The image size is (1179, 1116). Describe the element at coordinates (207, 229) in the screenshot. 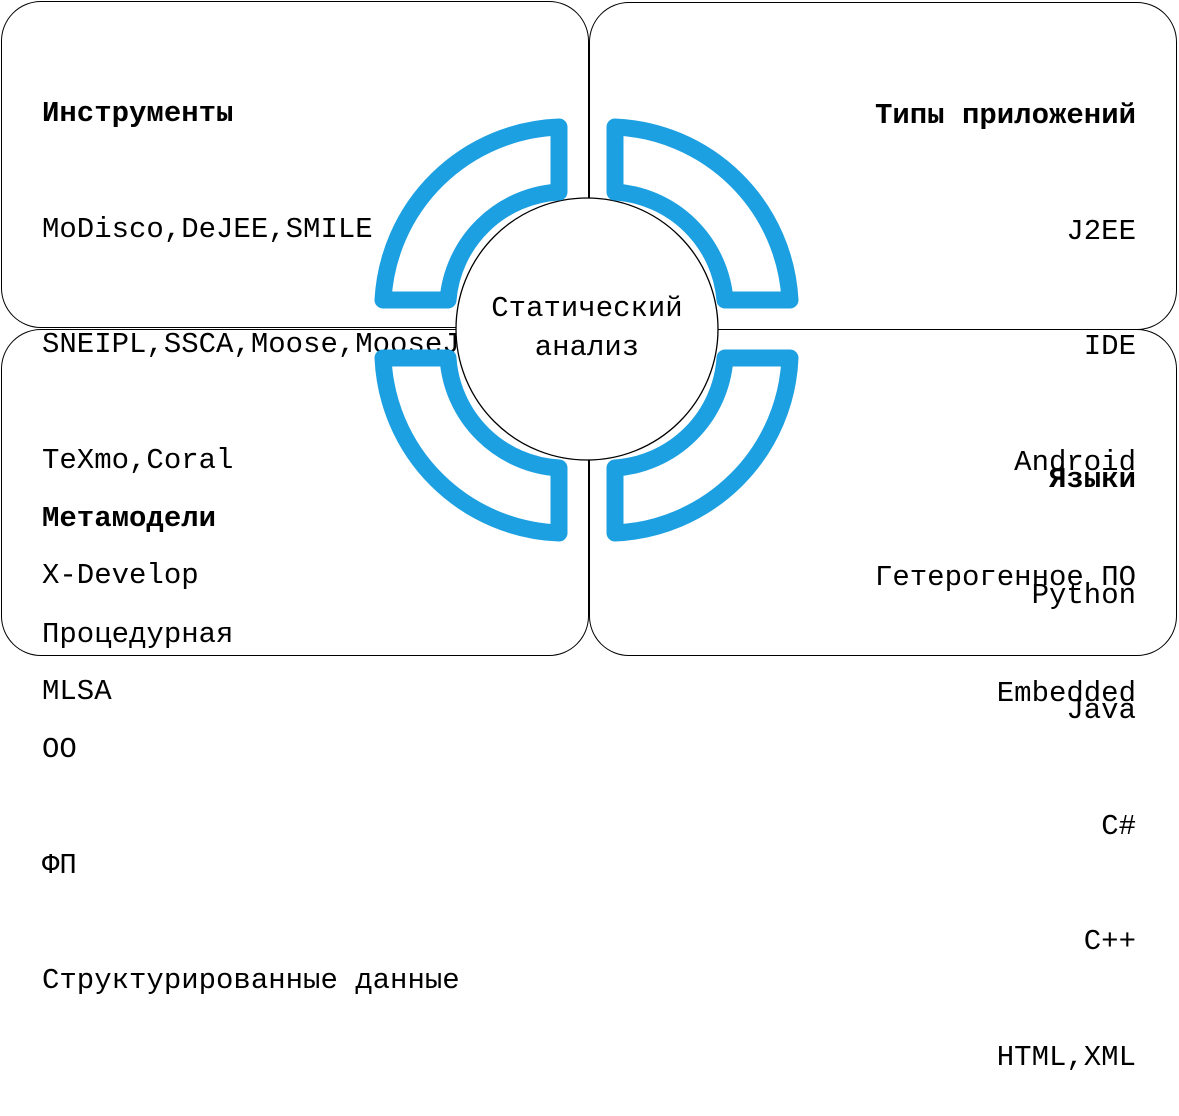

I see `tools-item: MoDisco,DeJEE,SMILE` at that location.